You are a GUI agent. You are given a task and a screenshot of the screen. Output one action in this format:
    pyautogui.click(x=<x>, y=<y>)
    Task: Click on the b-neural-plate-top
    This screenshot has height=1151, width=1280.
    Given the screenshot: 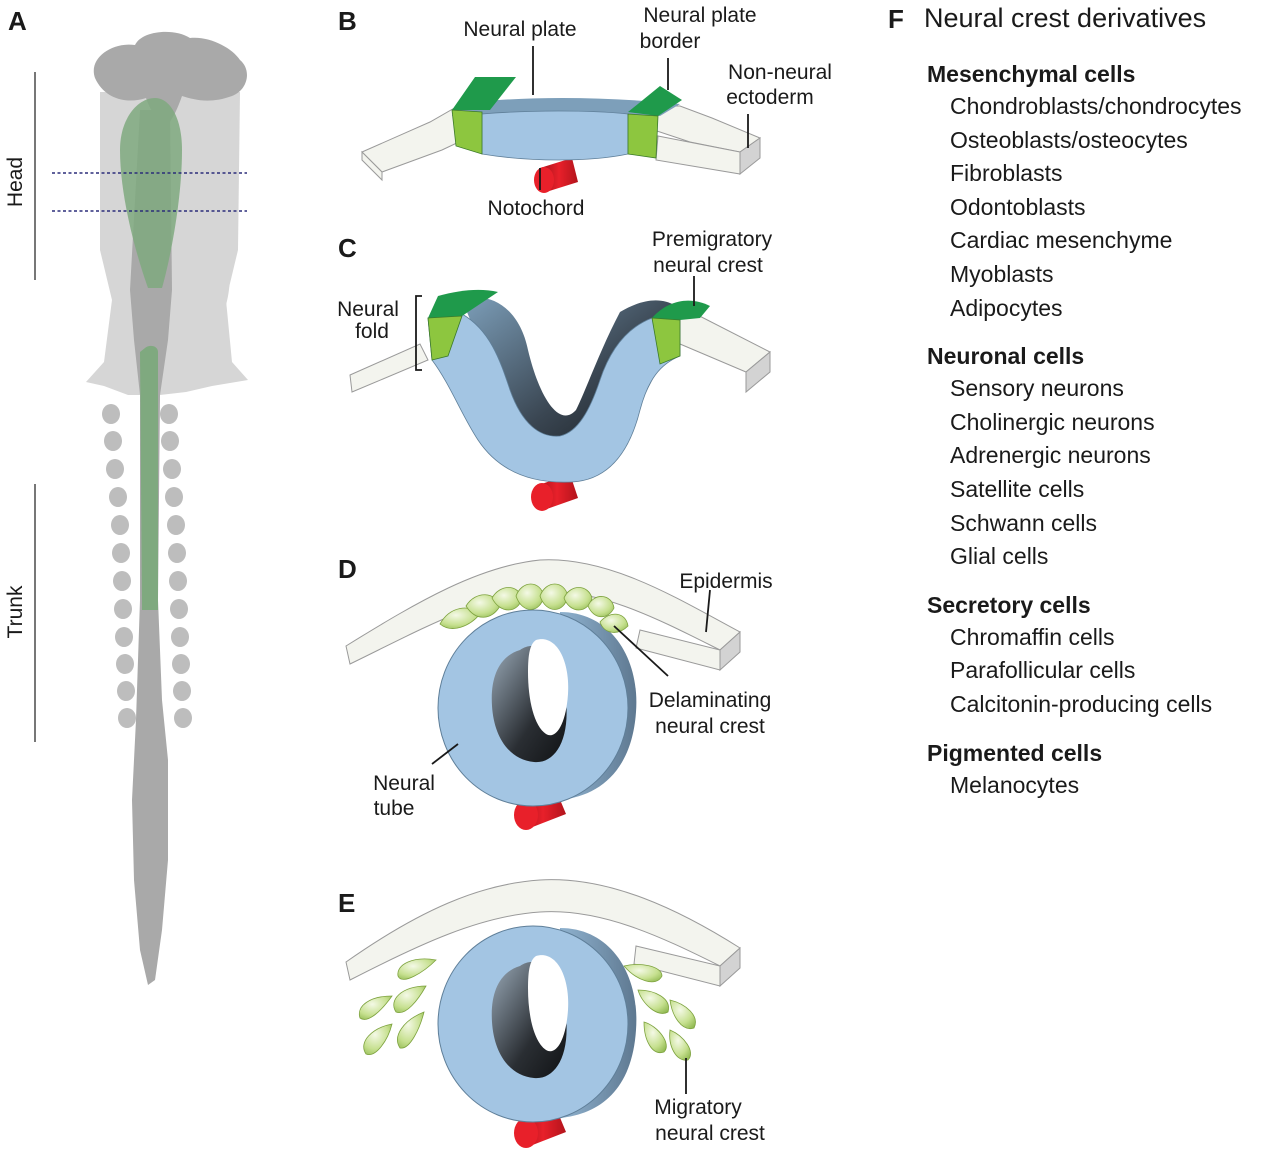 What is the action you would take?
    pyautogui.click(x=566, y=107)
    